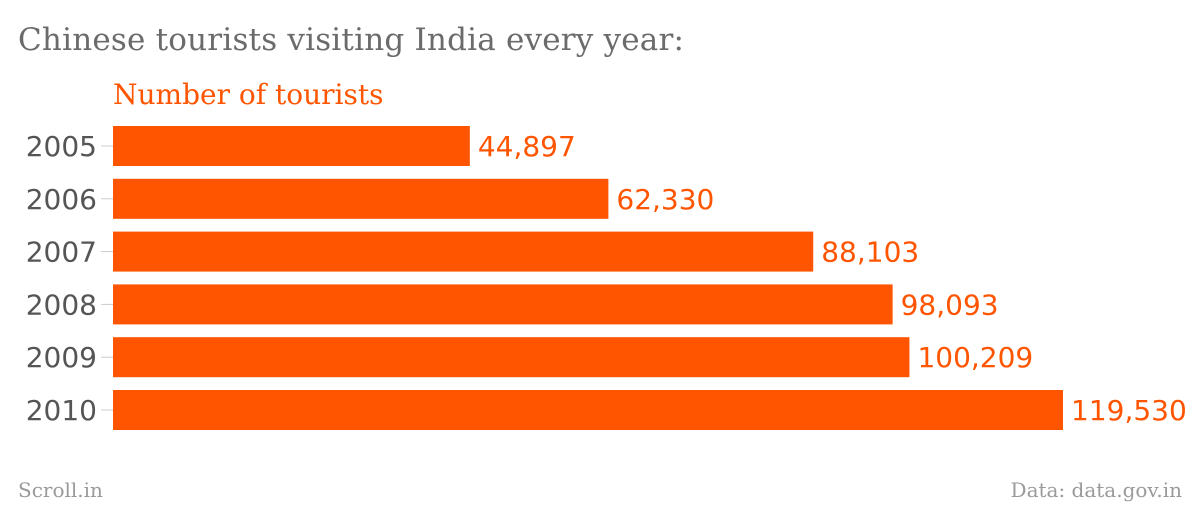 The width and height of the screenshot is (1200, 510). I want to click on bar-2009, so click(511, 357).